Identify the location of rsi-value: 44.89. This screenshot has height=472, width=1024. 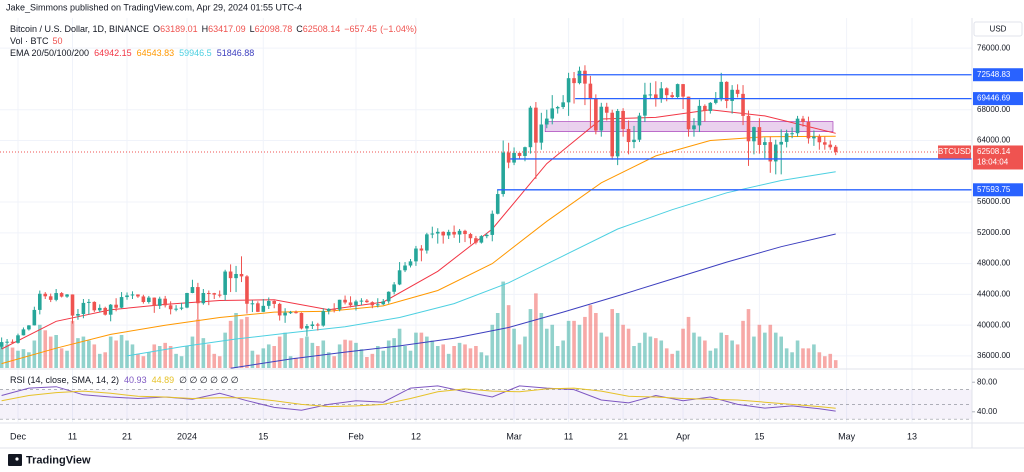
(163, 380).